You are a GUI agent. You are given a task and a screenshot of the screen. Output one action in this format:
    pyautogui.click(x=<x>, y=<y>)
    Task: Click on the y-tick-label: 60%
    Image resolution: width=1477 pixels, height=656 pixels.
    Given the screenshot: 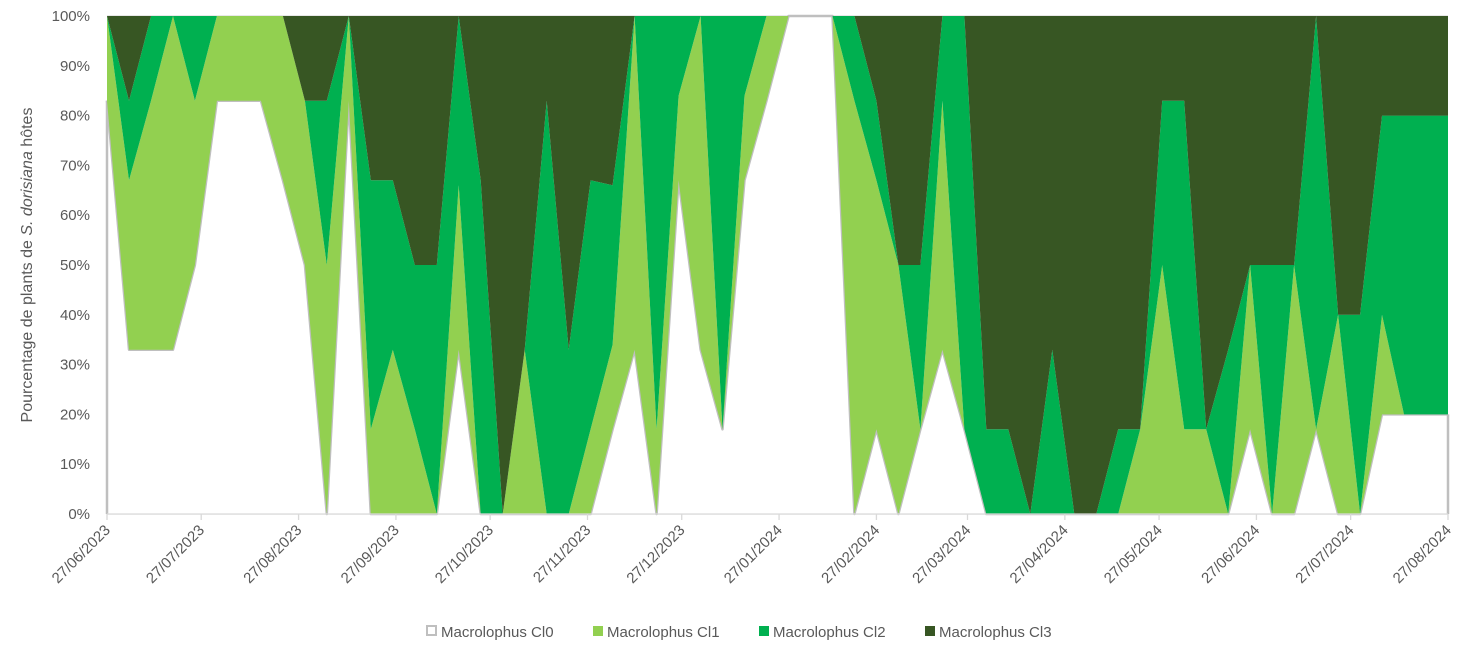 What is the action you would take?
    pyautogui.click(x=75, y=215)
    